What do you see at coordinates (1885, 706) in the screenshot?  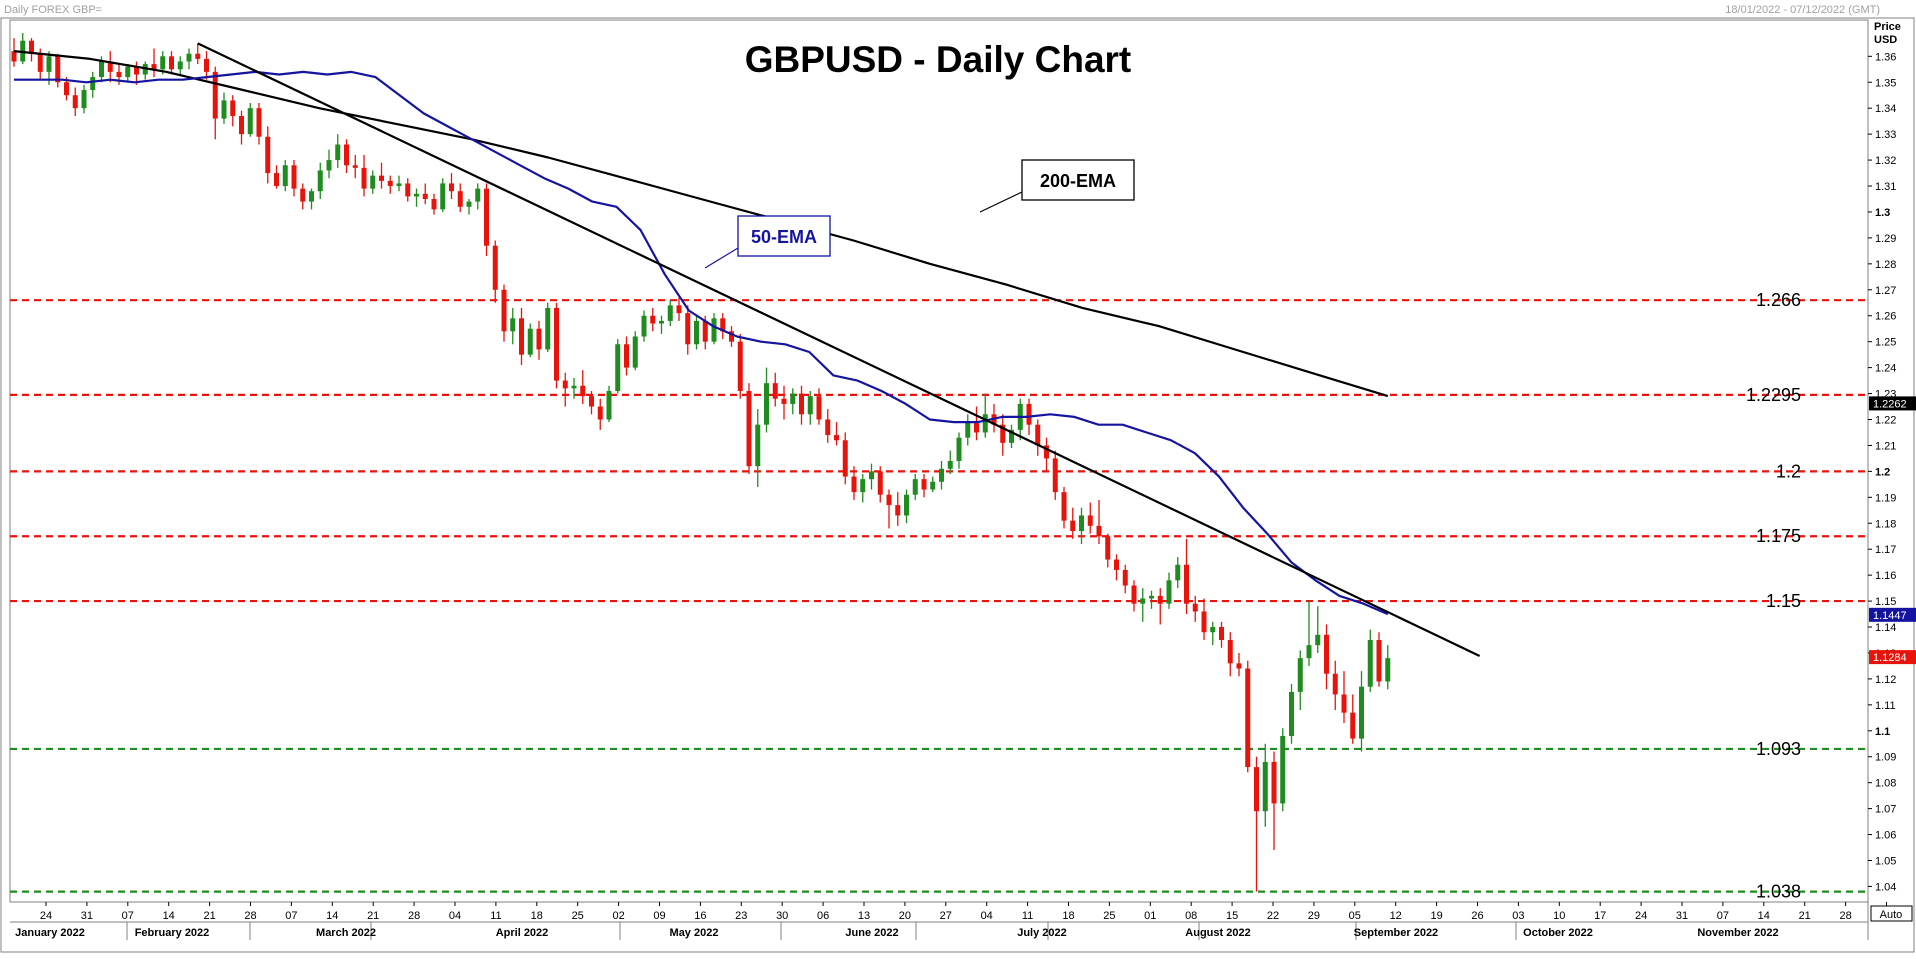 I see `y-tick-label: 1.11` at bounding box center [1885, 706].